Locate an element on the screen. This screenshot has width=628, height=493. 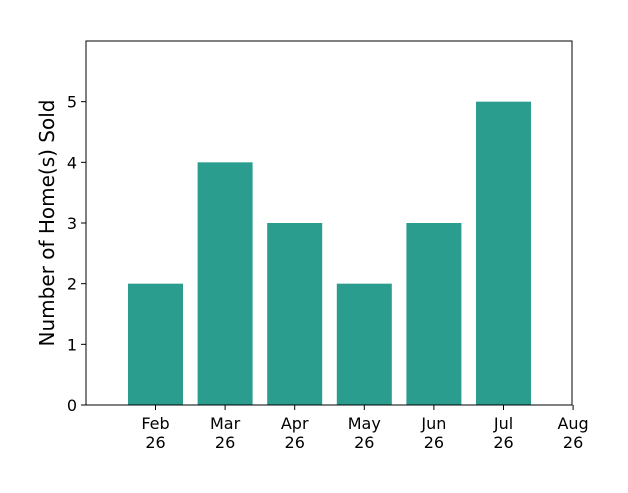
x-tick-label: Mar 26 is located at coordinates (225, 433).